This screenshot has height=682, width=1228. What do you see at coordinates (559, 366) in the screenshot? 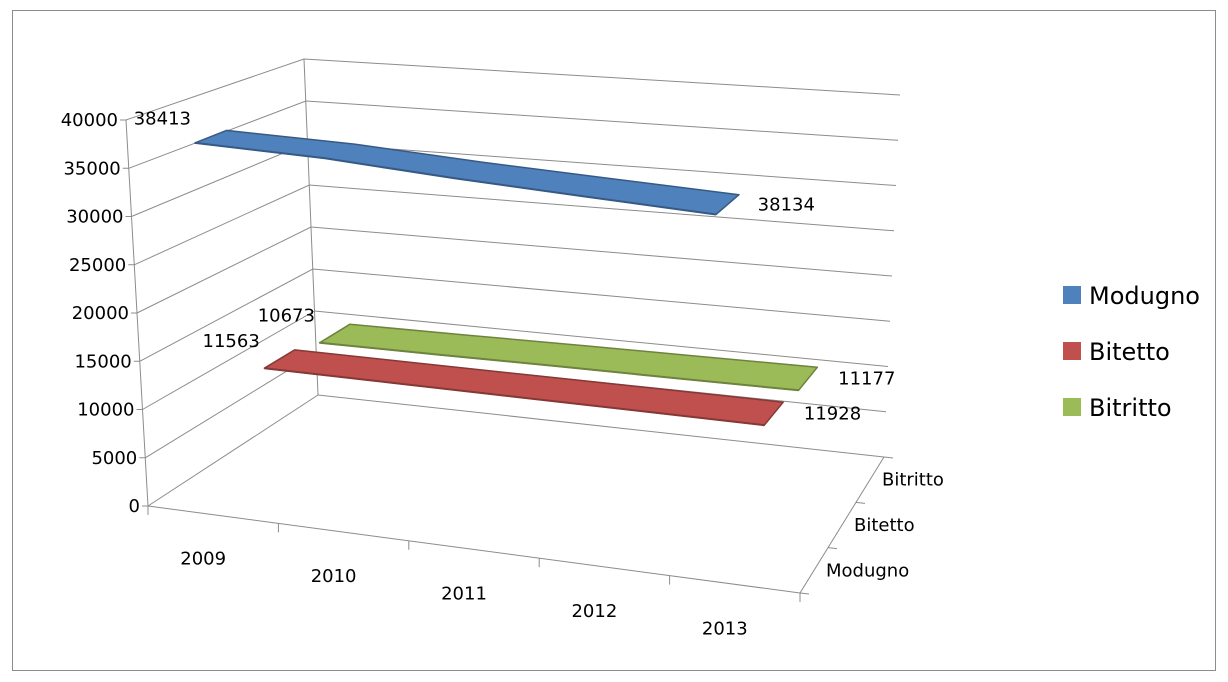
I see `series-edge-bitritto` at bounding box center [559, 366].